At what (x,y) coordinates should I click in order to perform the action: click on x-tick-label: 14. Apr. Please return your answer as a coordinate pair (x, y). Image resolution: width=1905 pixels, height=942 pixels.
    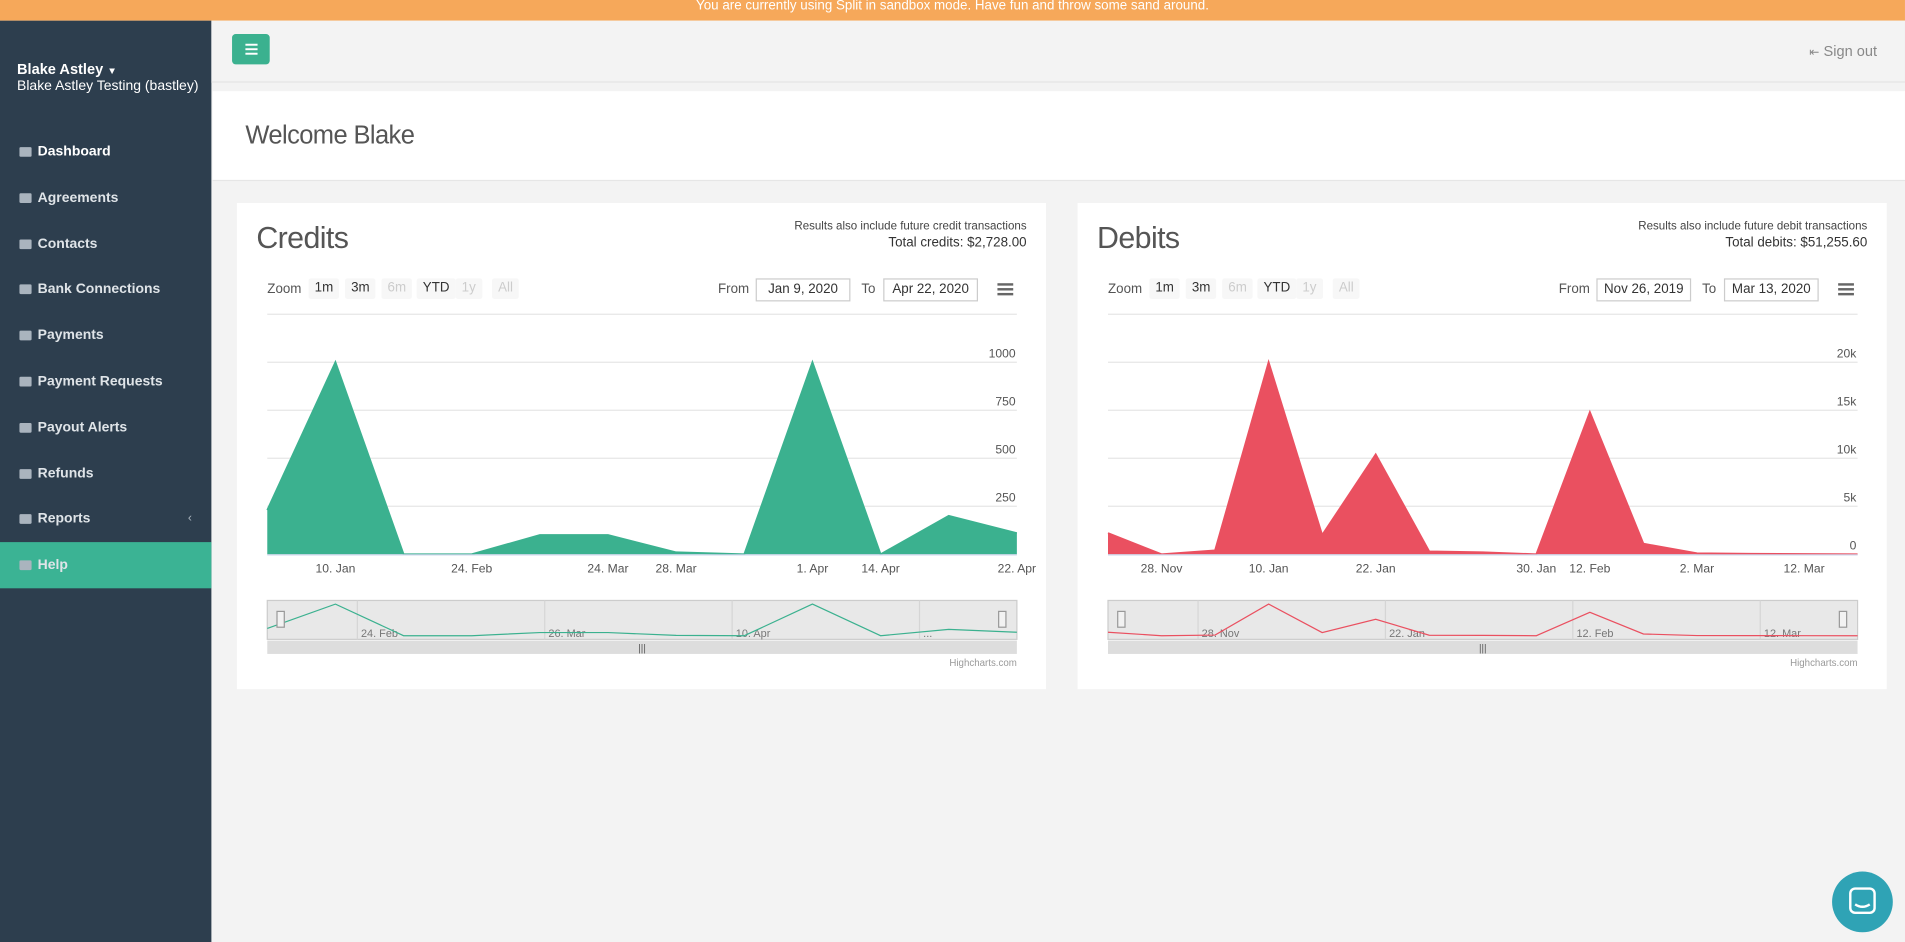
    Looking at the image, I should click on (880, 568).